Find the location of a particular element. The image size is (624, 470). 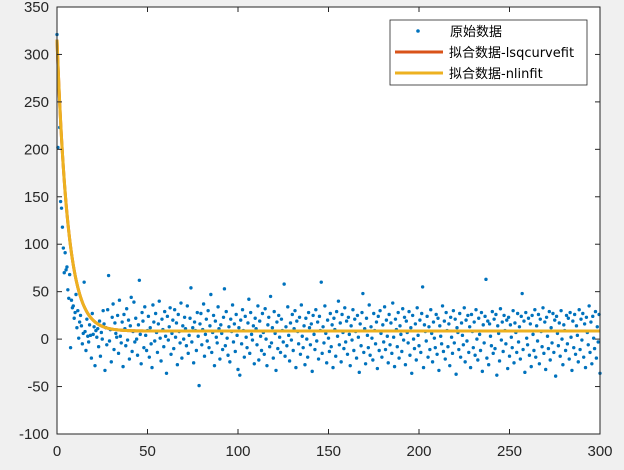

legend-entry-lsqcurvefit: 拟合数据-lsqcurvefit is located at coordinates (484, 53).